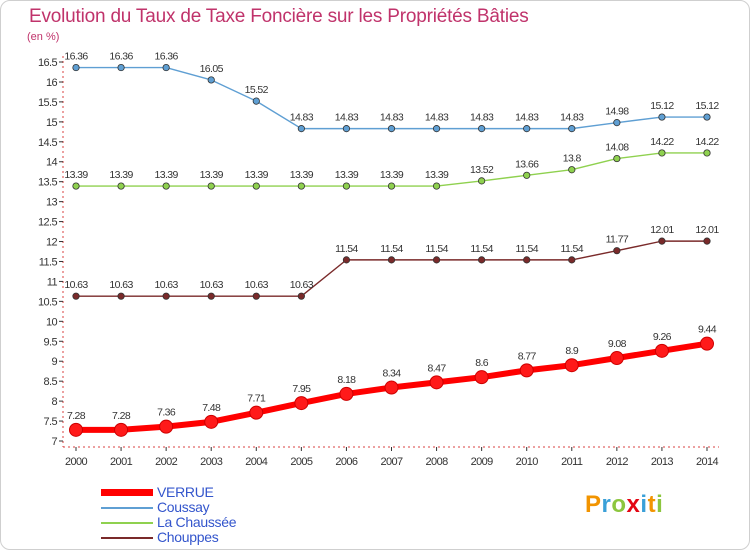  What do you see at coordinates (212, 69) in the screenshot?
I see `data-label-coussay: 16.05` at bounding box center [212, 69].